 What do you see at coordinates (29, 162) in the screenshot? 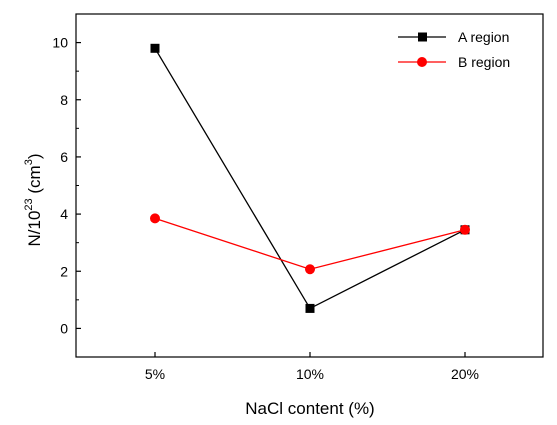
I see `y-axis-title-unit-exponent: 3` at bounding box center [29, 162].